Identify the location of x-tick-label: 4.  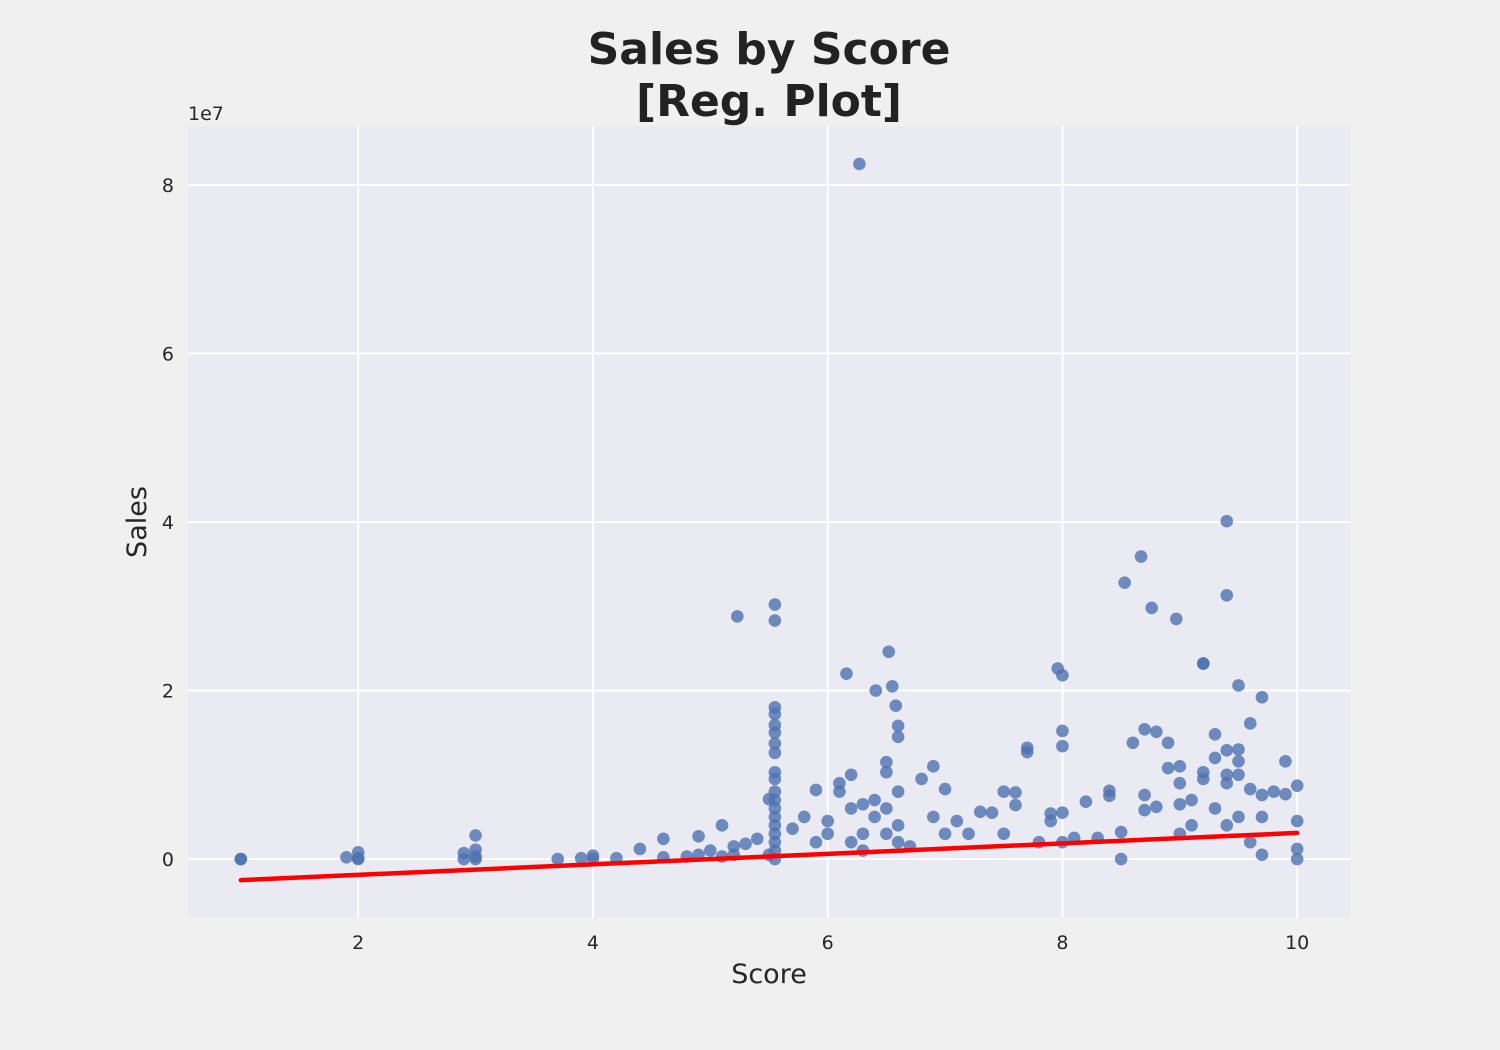
(593, 943).